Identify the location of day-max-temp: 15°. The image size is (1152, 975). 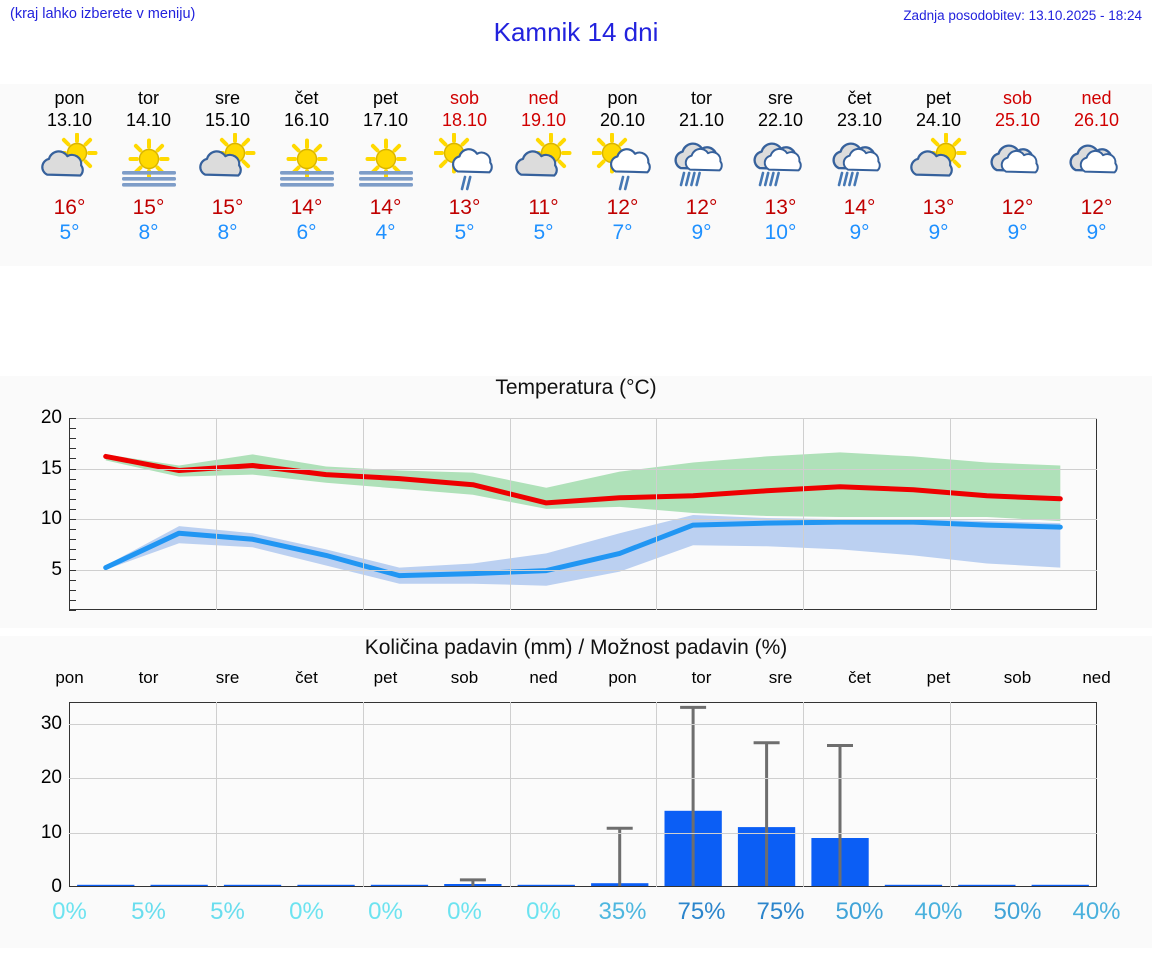
(148, 207).